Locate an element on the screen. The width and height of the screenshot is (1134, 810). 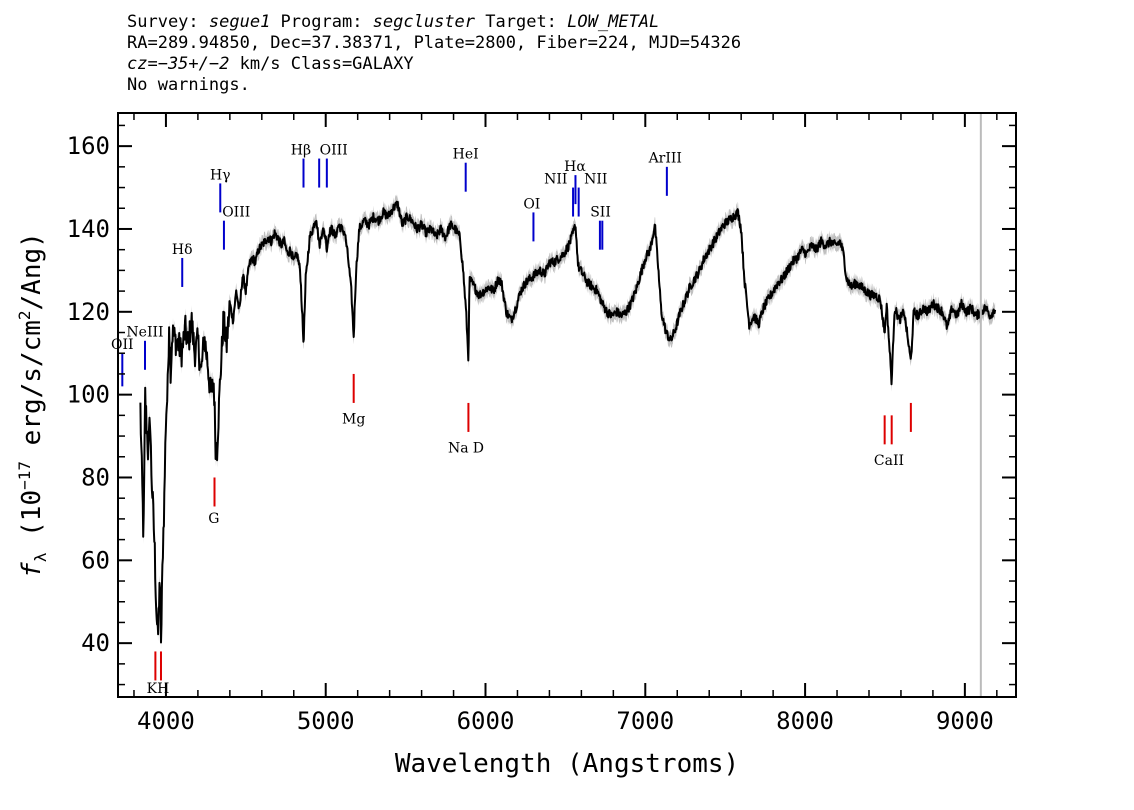
target-value: LOW_METAL is located at coordinates (613, 22).